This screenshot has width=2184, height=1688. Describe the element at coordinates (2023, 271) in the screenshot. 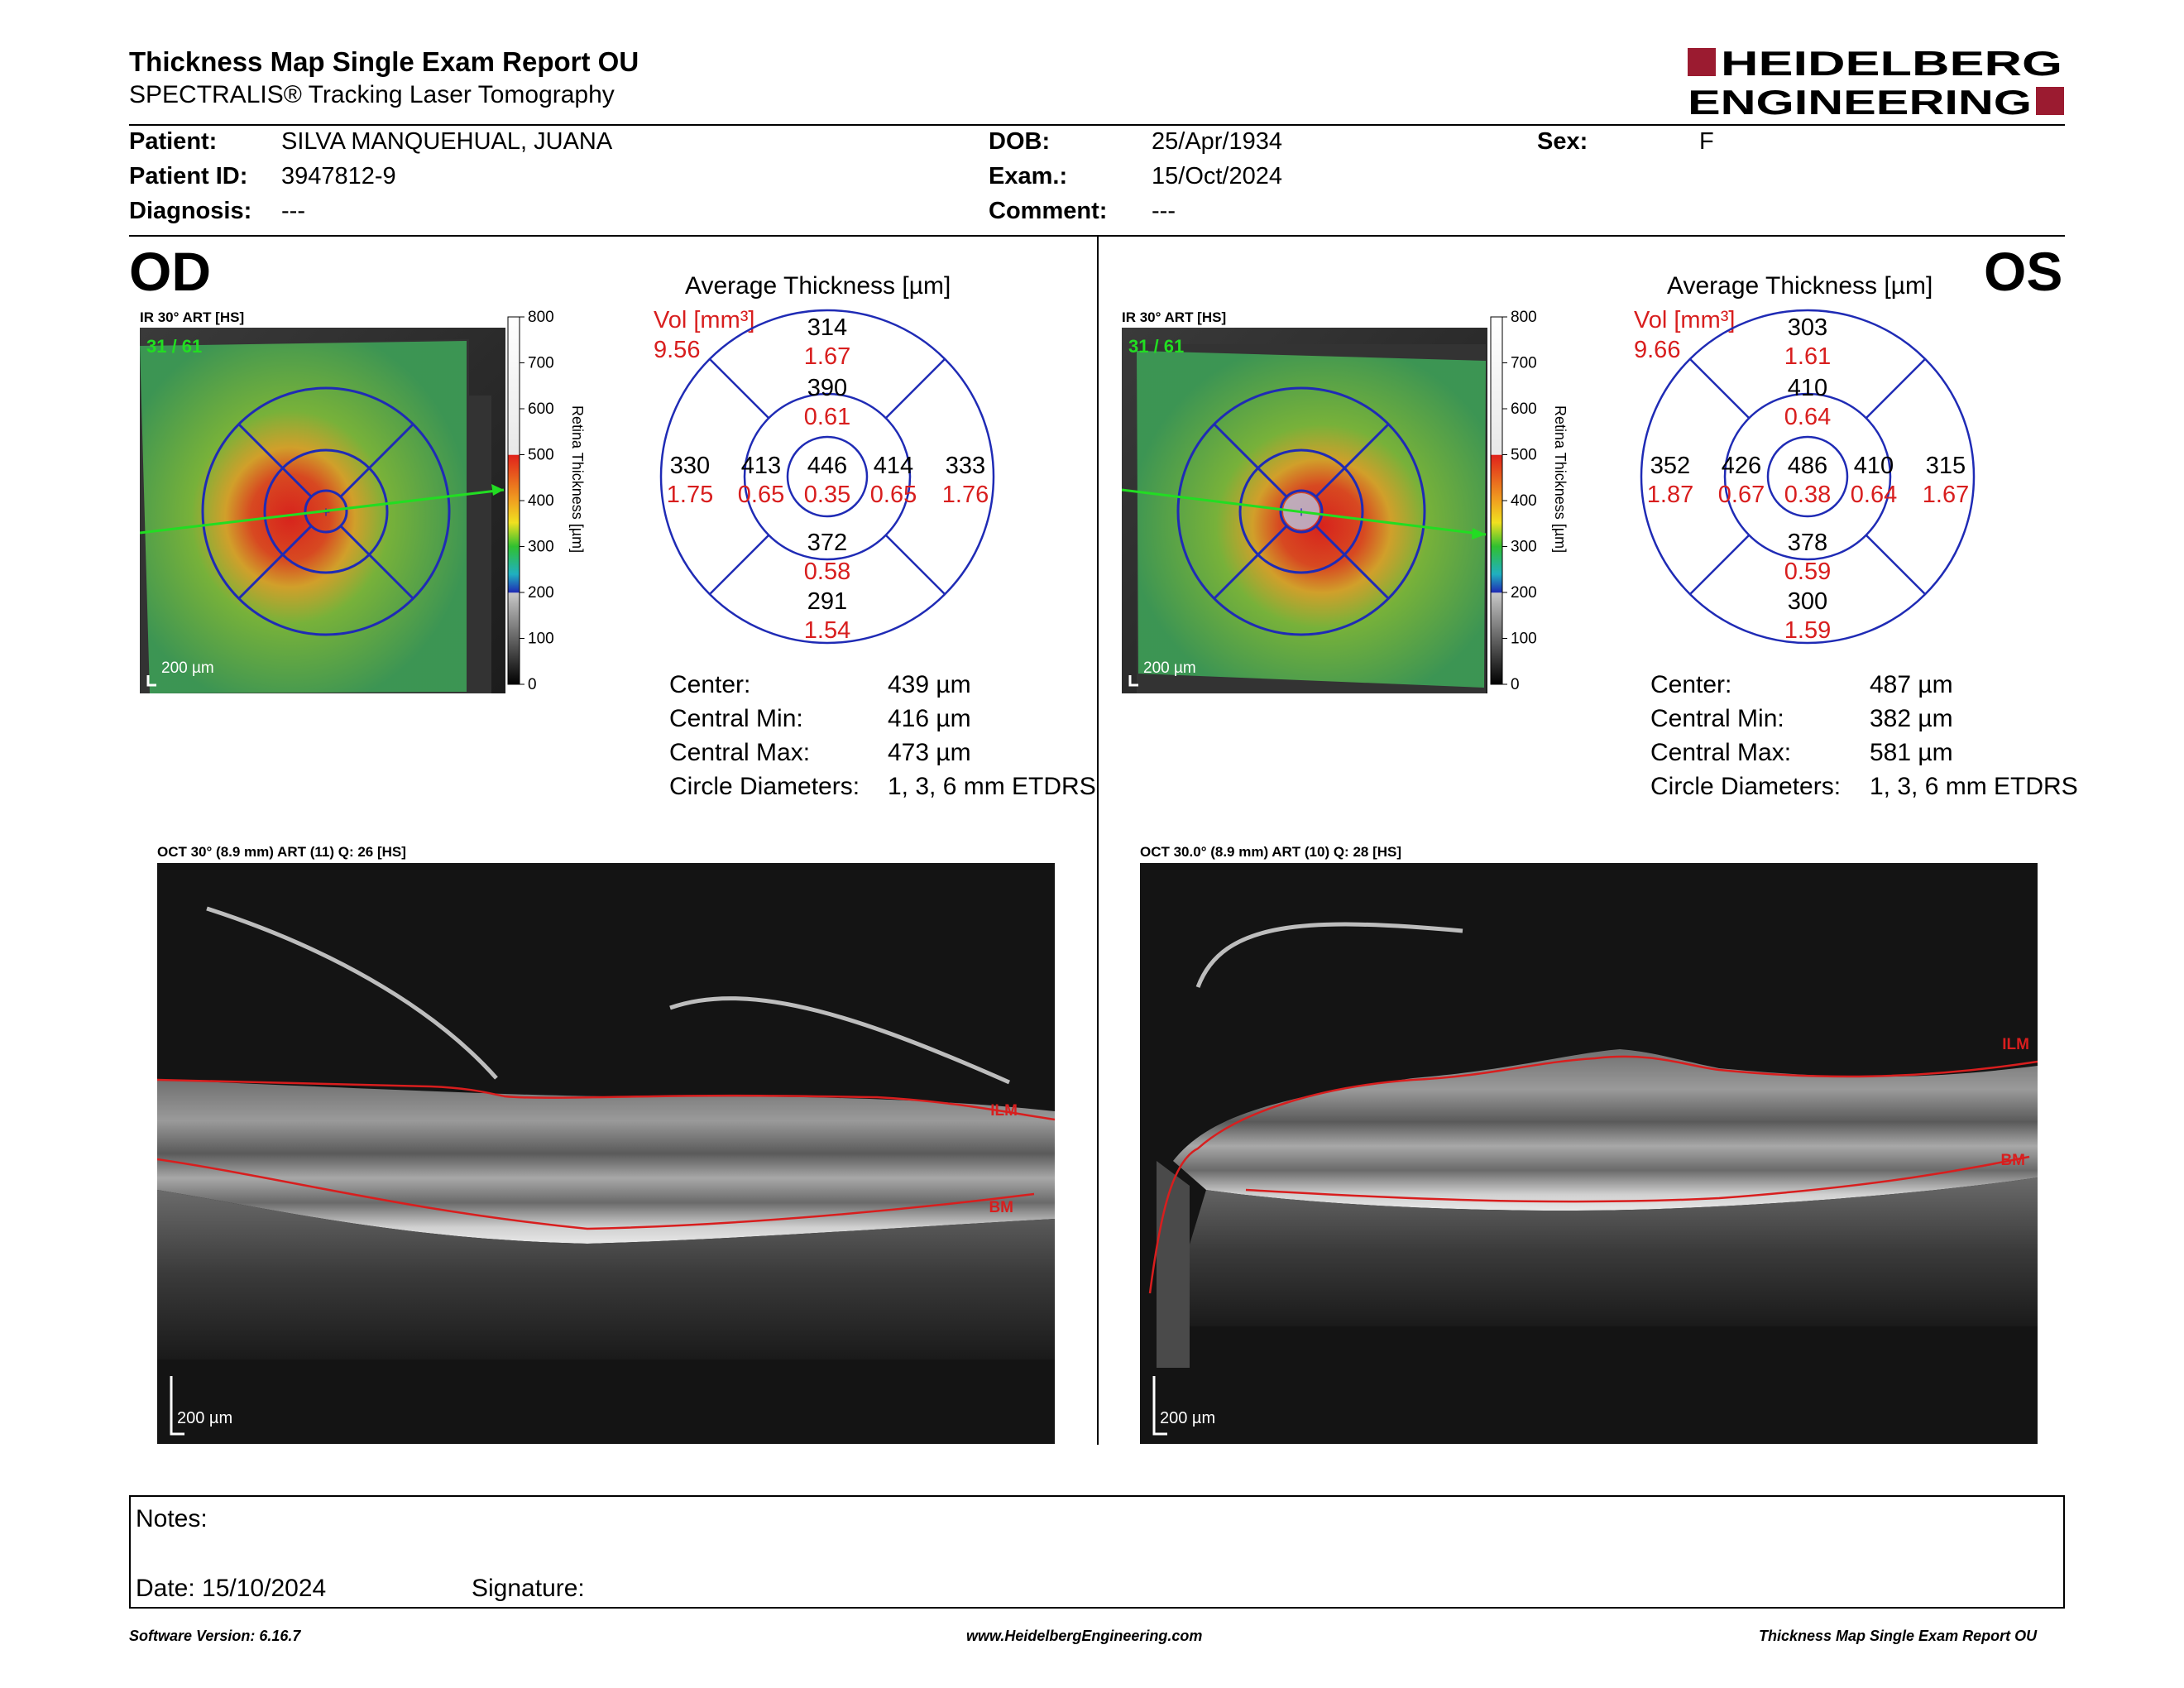

I see `os-eye-label: OS` at that location.